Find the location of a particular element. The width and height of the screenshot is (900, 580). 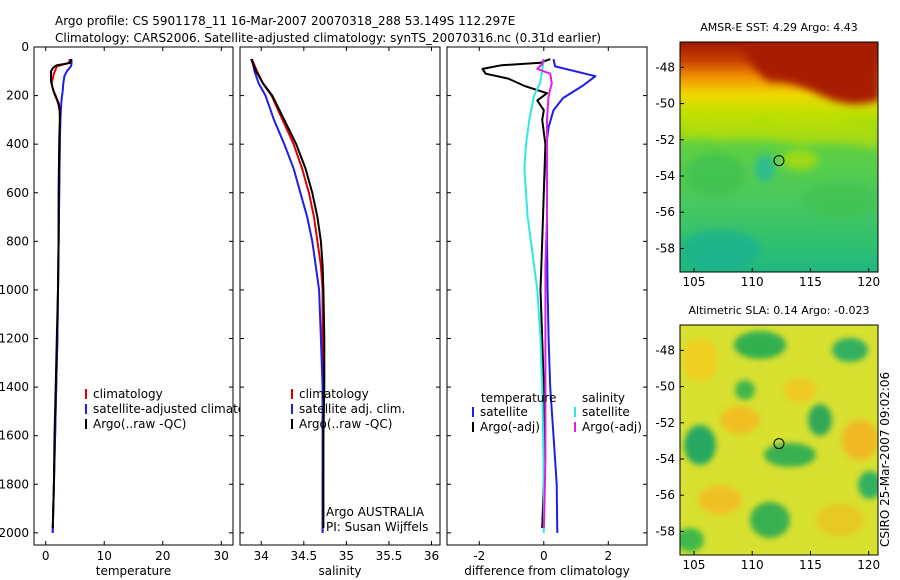

sst-yellow-patch is located at coordinates (800, 160).